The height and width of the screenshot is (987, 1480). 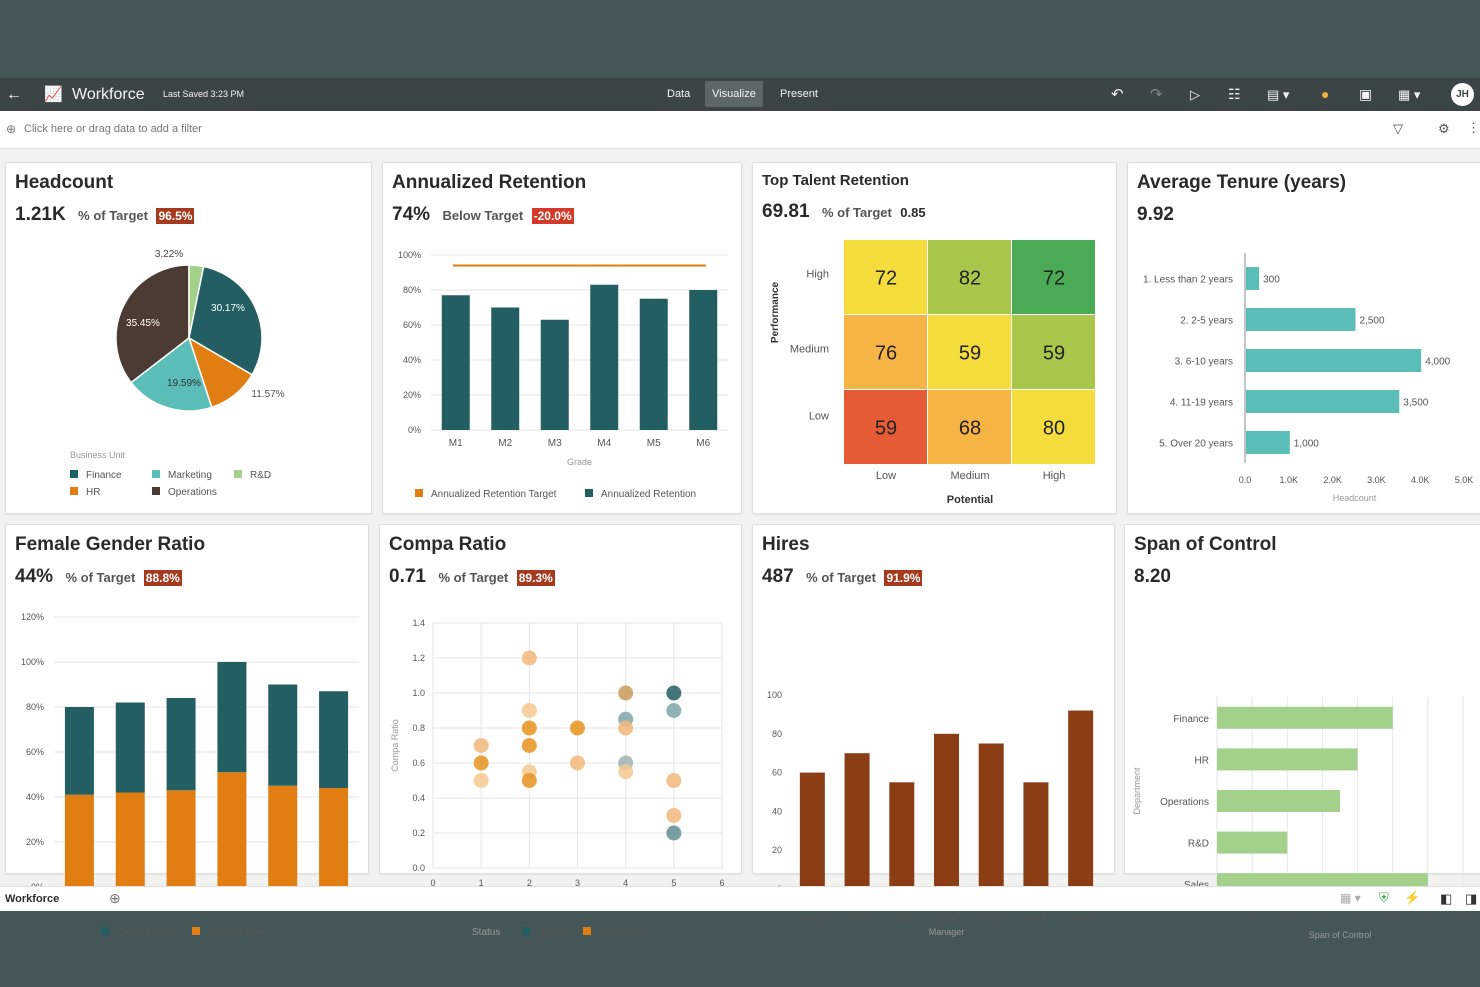 I want to click on pie-slice-label: 35.45%, so click(x=143, y=323).